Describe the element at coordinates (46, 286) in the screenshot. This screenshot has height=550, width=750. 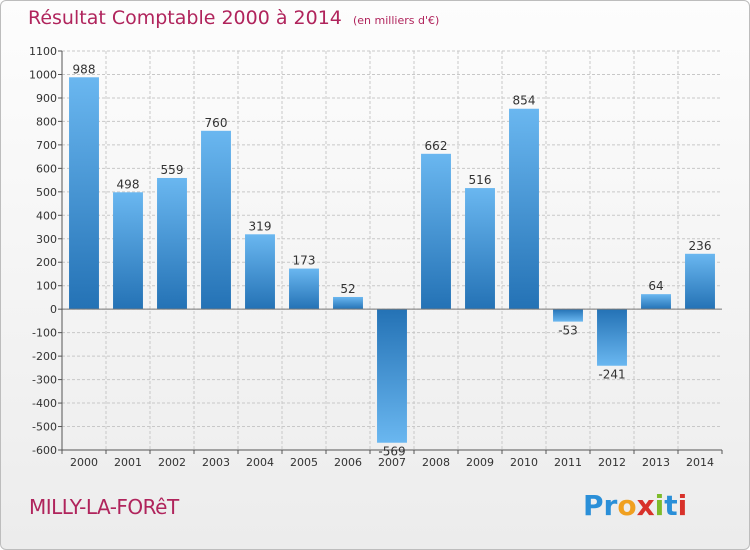
I see `y-tick-label: 100` at that location.